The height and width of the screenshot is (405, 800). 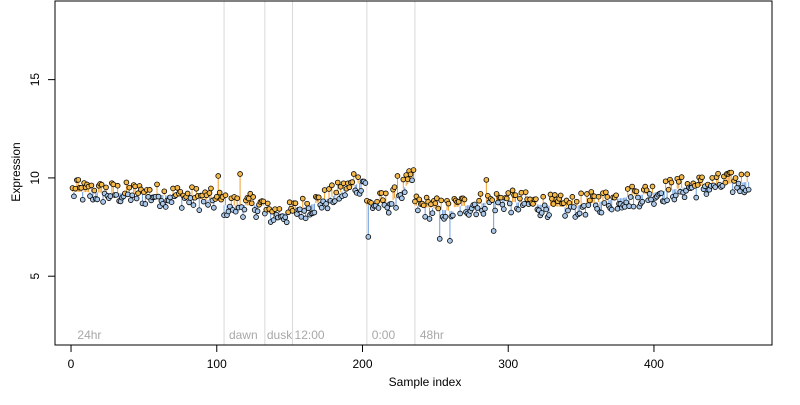 What do you see at coordinates (280, 335) in the screenshot?
I see `annotation-label: dusk` at bounding box center [280, 335].